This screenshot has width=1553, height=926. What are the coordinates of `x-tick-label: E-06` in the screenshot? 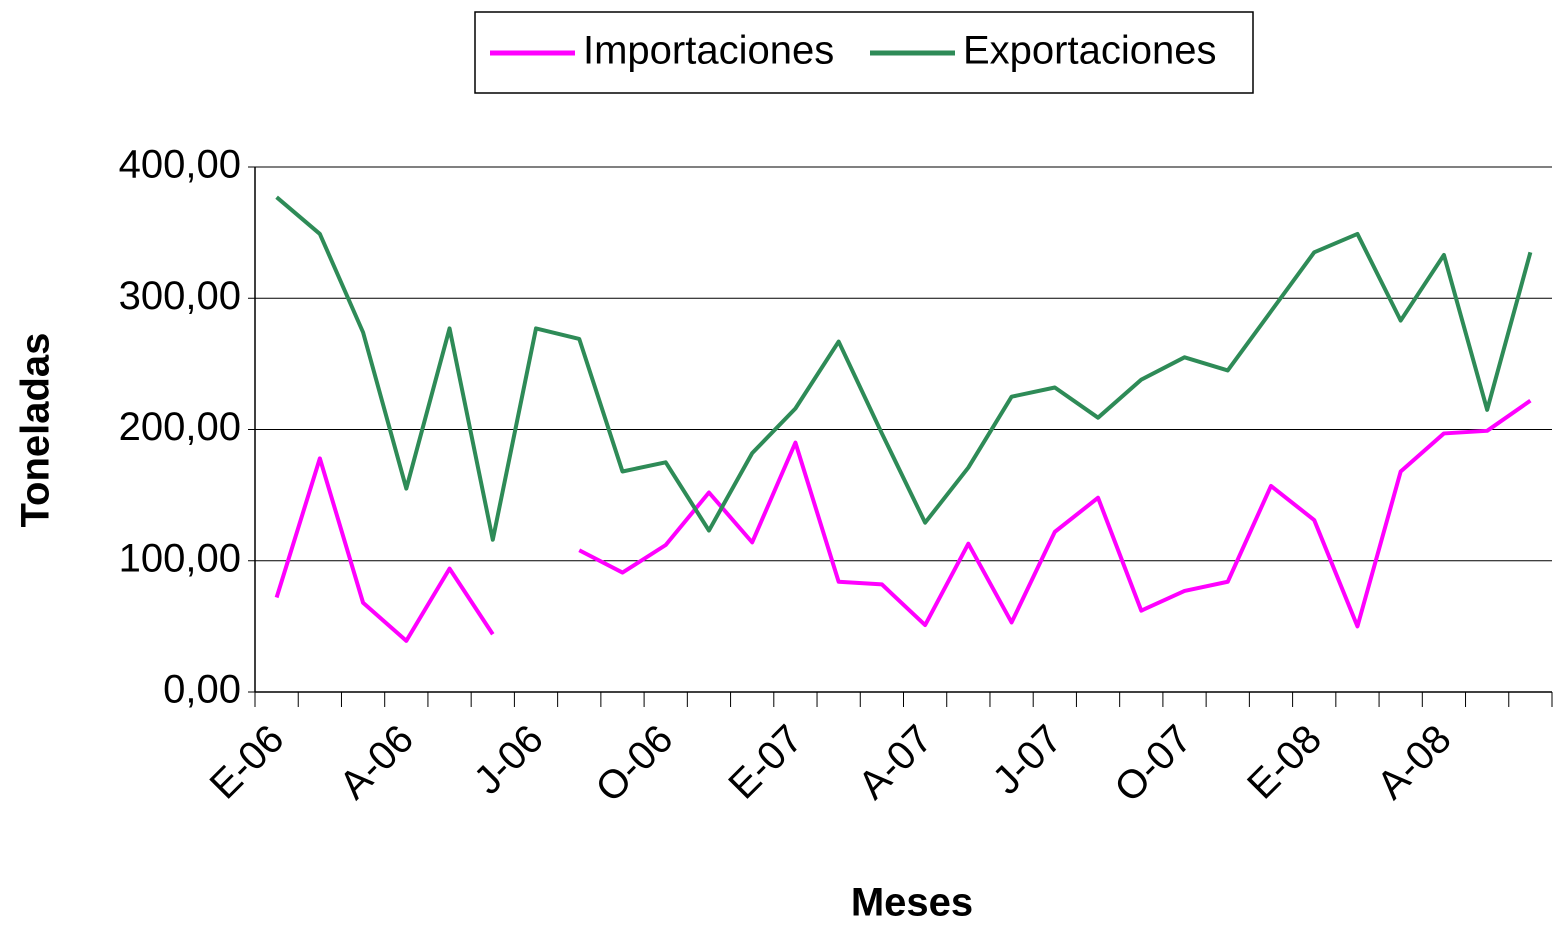 It's located at (247, 762).